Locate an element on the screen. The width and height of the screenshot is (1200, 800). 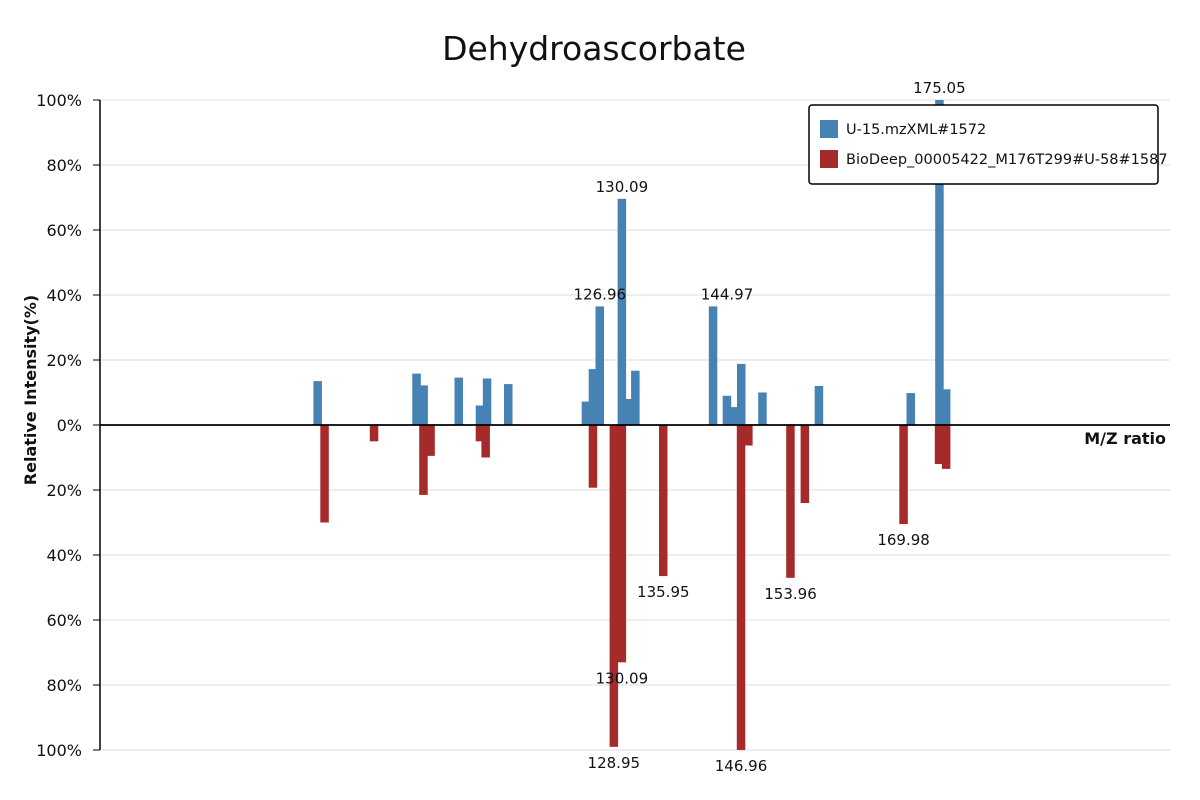
legend-swatch-reference is located at coordinates (829, 159).